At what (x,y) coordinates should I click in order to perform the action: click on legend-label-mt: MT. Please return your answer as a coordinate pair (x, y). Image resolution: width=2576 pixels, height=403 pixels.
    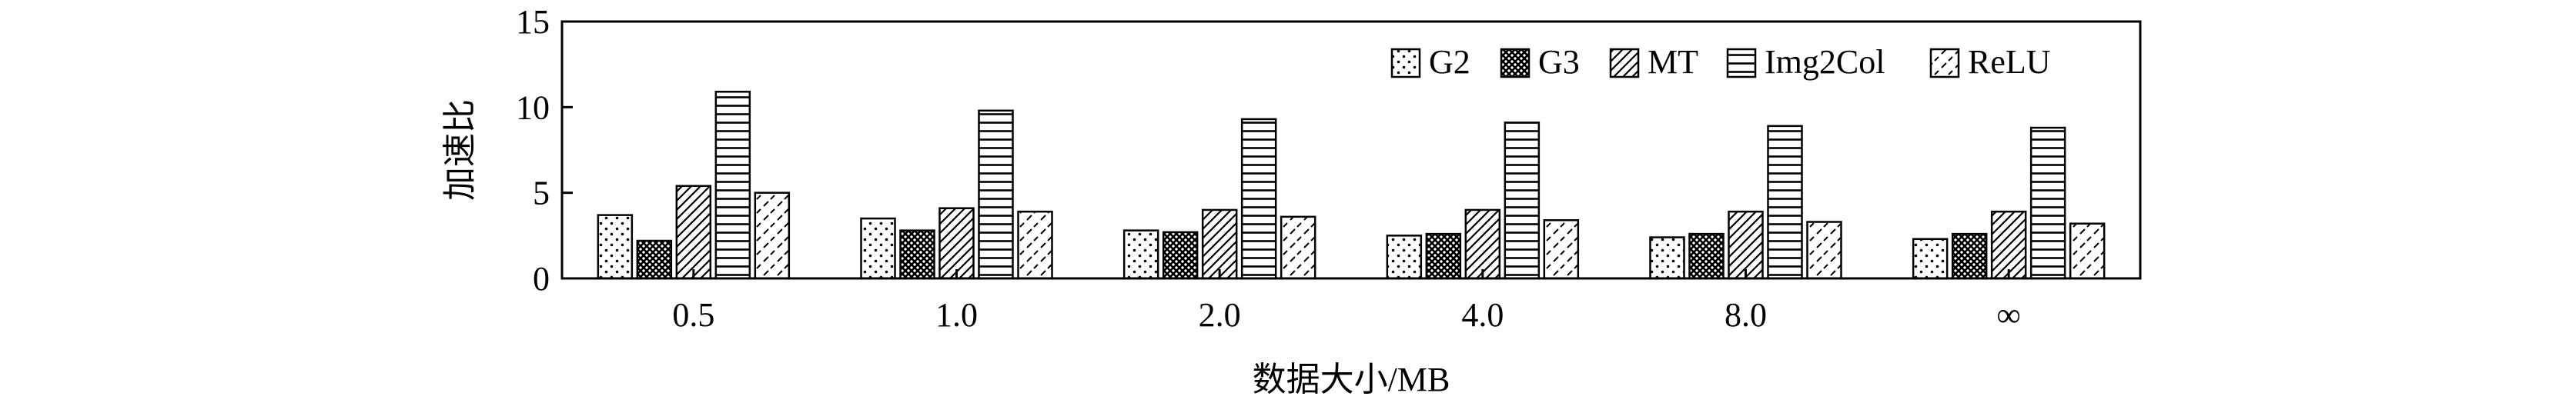
    Looking at the image, I should click on (1673, 62).